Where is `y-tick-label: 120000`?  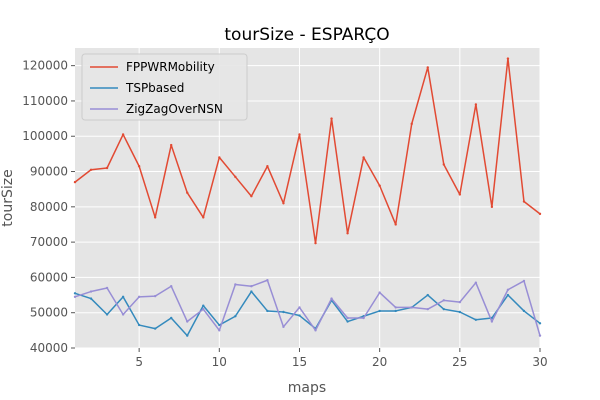 y-tick-label: 120000 is located at coordinates (45, 66).